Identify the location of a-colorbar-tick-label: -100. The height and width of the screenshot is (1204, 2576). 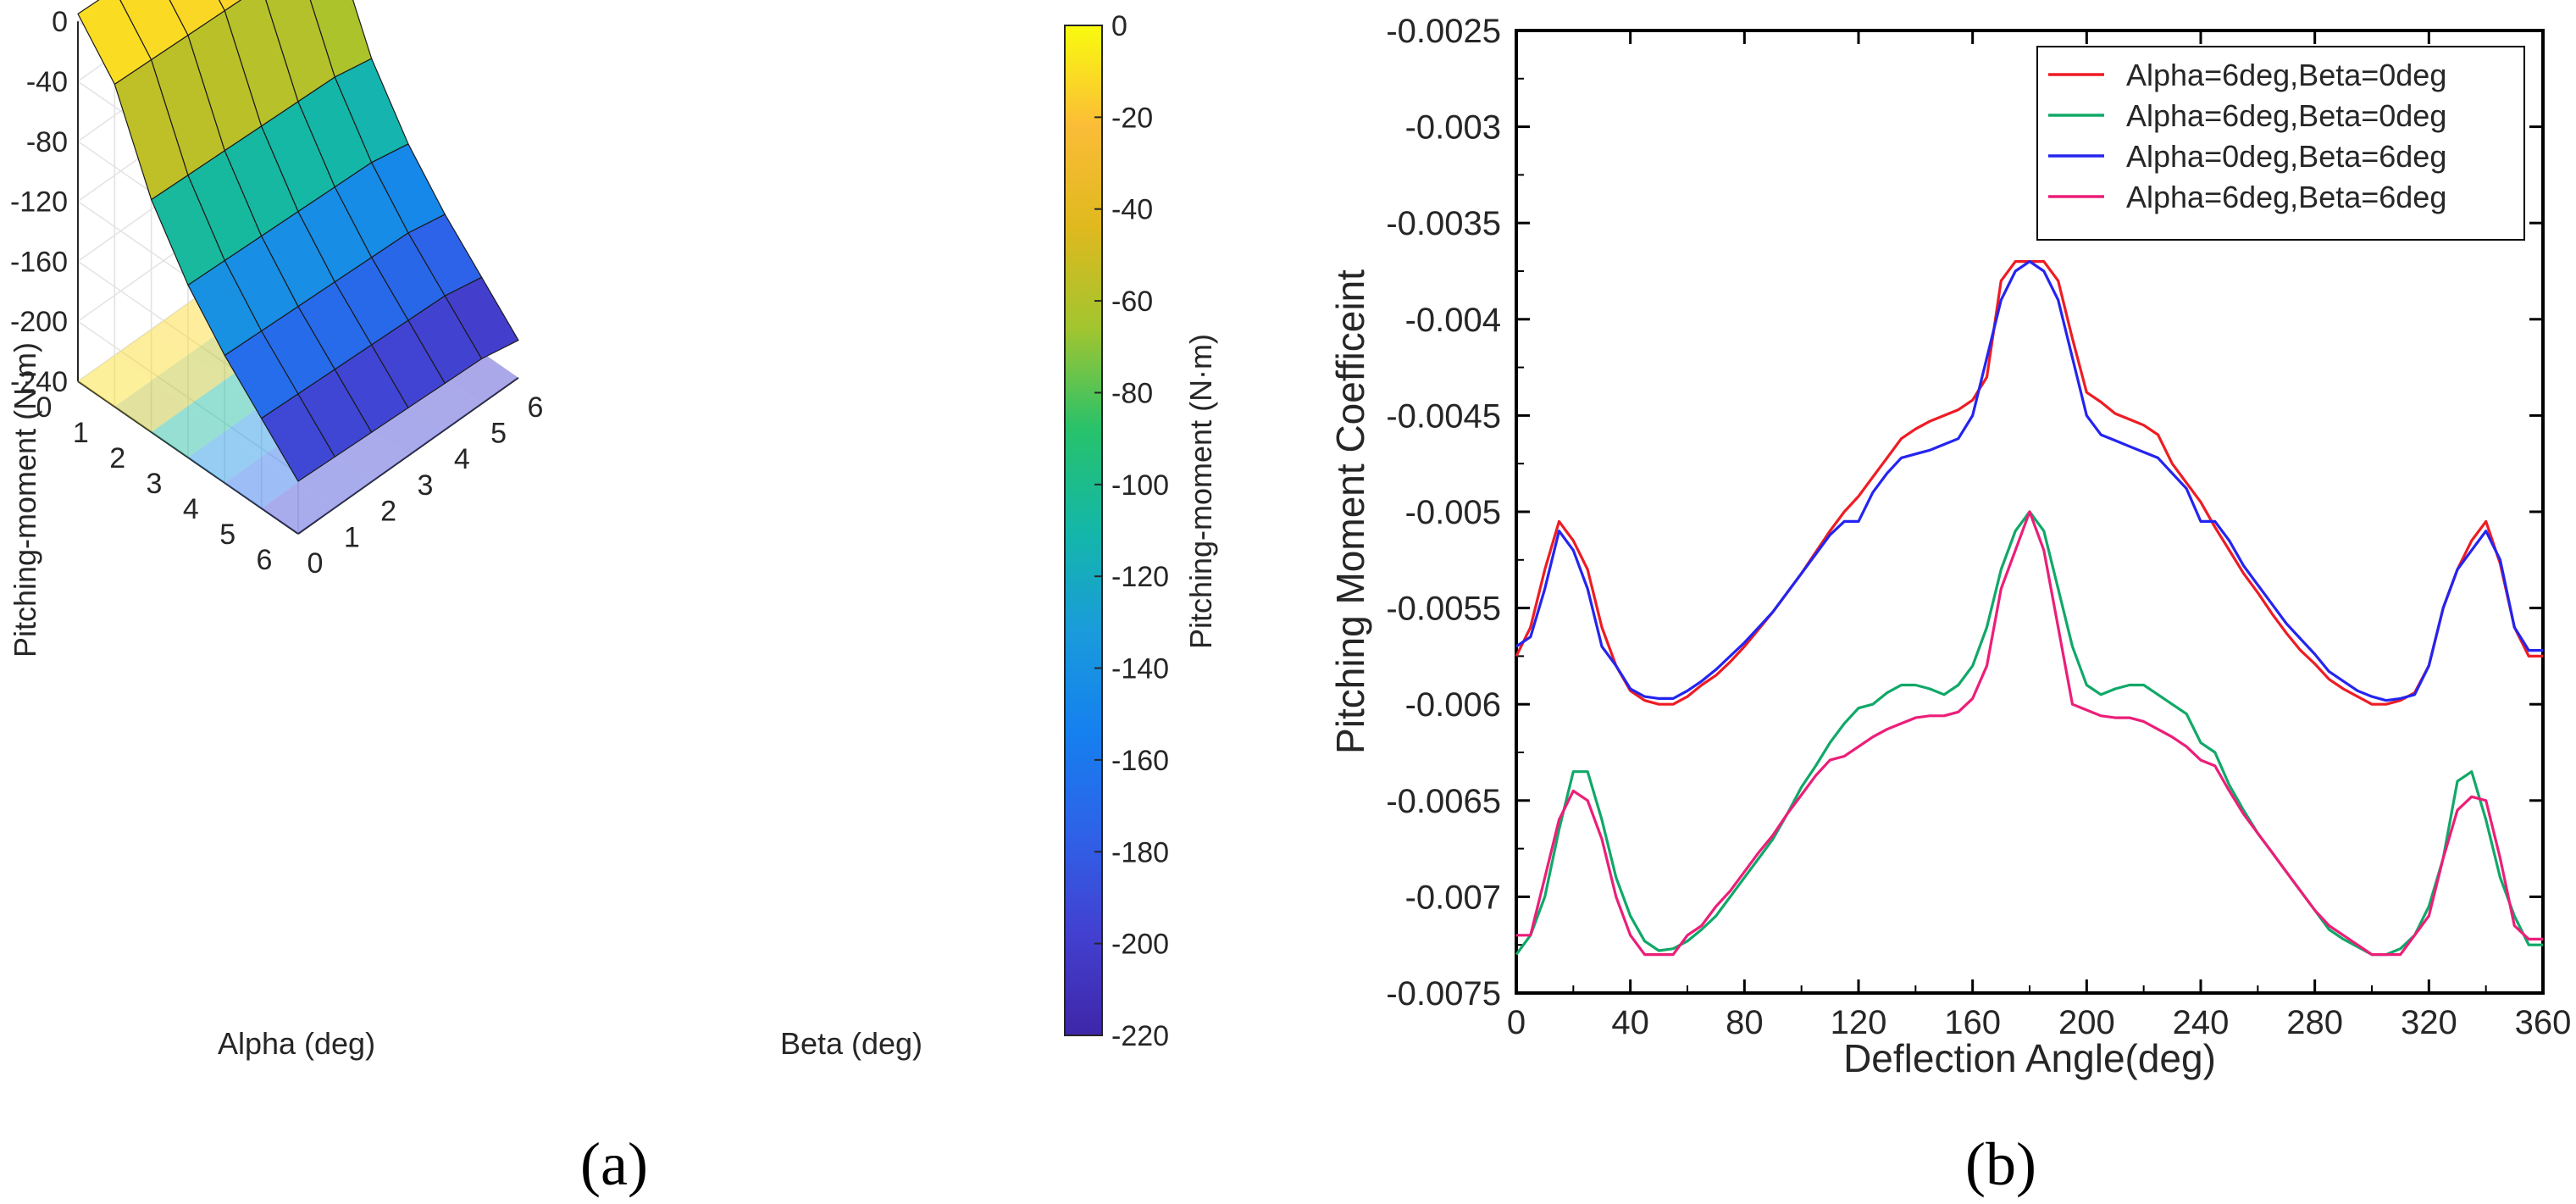
(1140, 486).